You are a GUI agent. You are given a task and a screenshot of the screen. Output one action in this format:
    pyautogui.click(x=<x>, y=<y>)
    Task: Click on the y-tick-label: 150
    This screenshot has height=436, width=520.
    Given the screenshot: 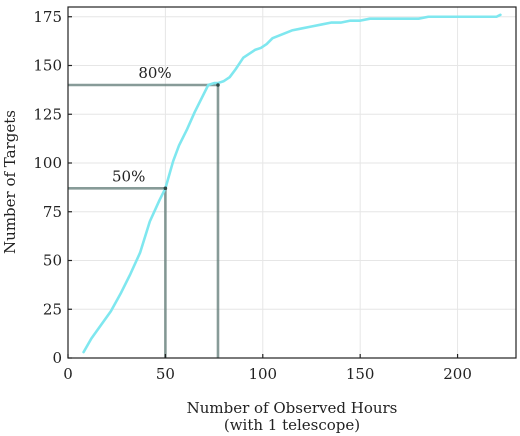 What is the action you would take?
    pyautogui.click(x=47, y=66)
    